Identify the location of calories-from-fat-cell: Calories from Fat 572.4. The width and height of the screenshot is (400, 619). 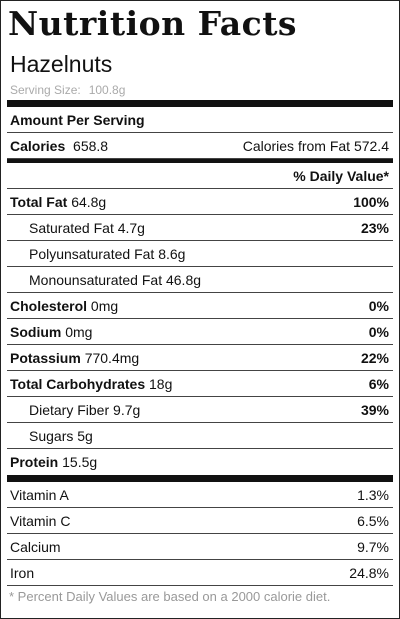
(316, 146).